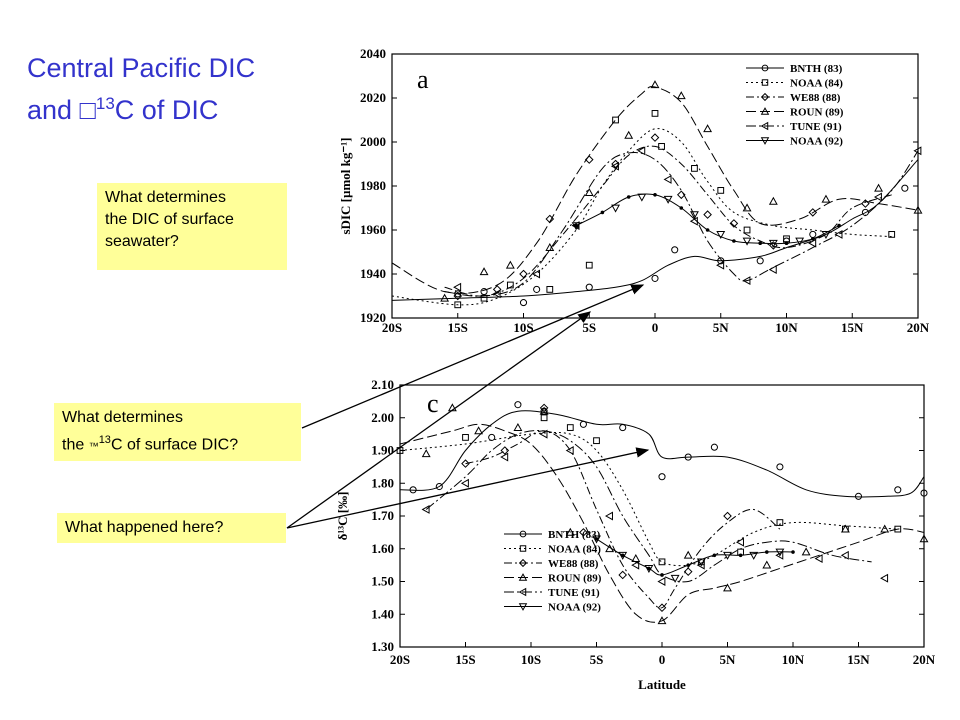 This screenshot has width=960, height=720. Describe the element at coordinates (433, 403) in the screenshot. I see `panel-label: c` at that location.